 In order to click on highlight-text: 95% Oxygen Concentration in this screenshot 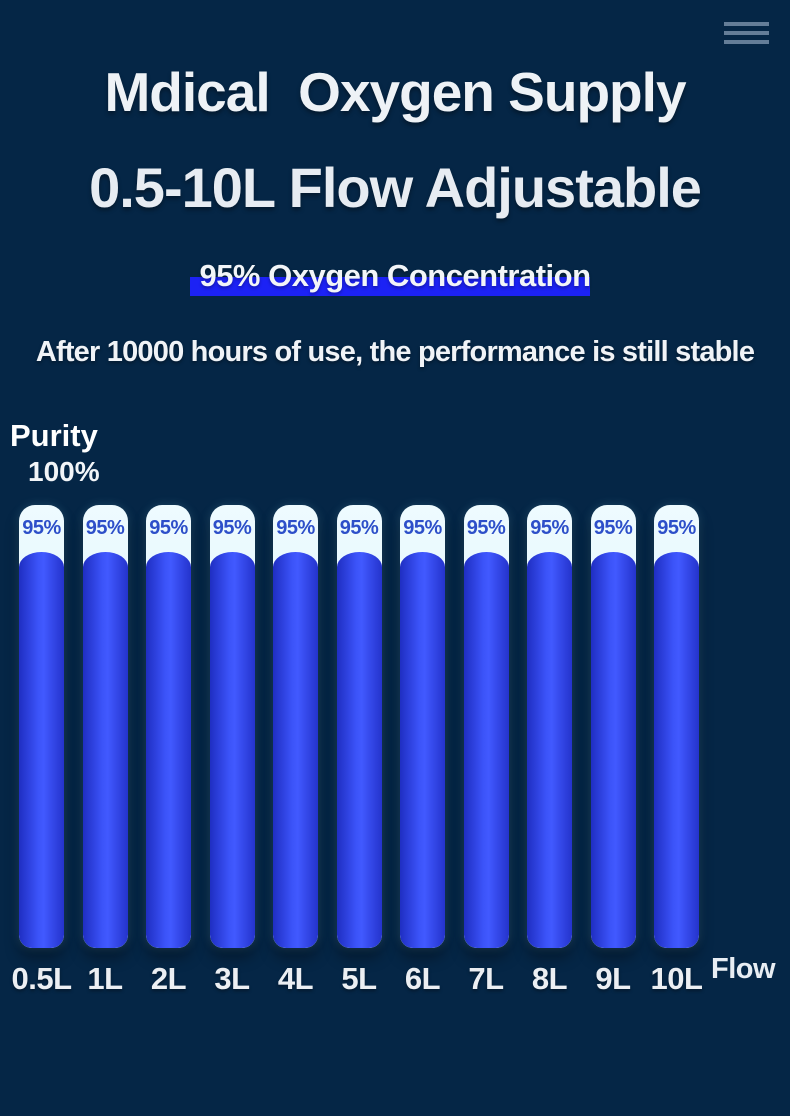, I will do `click(395, 275)`.